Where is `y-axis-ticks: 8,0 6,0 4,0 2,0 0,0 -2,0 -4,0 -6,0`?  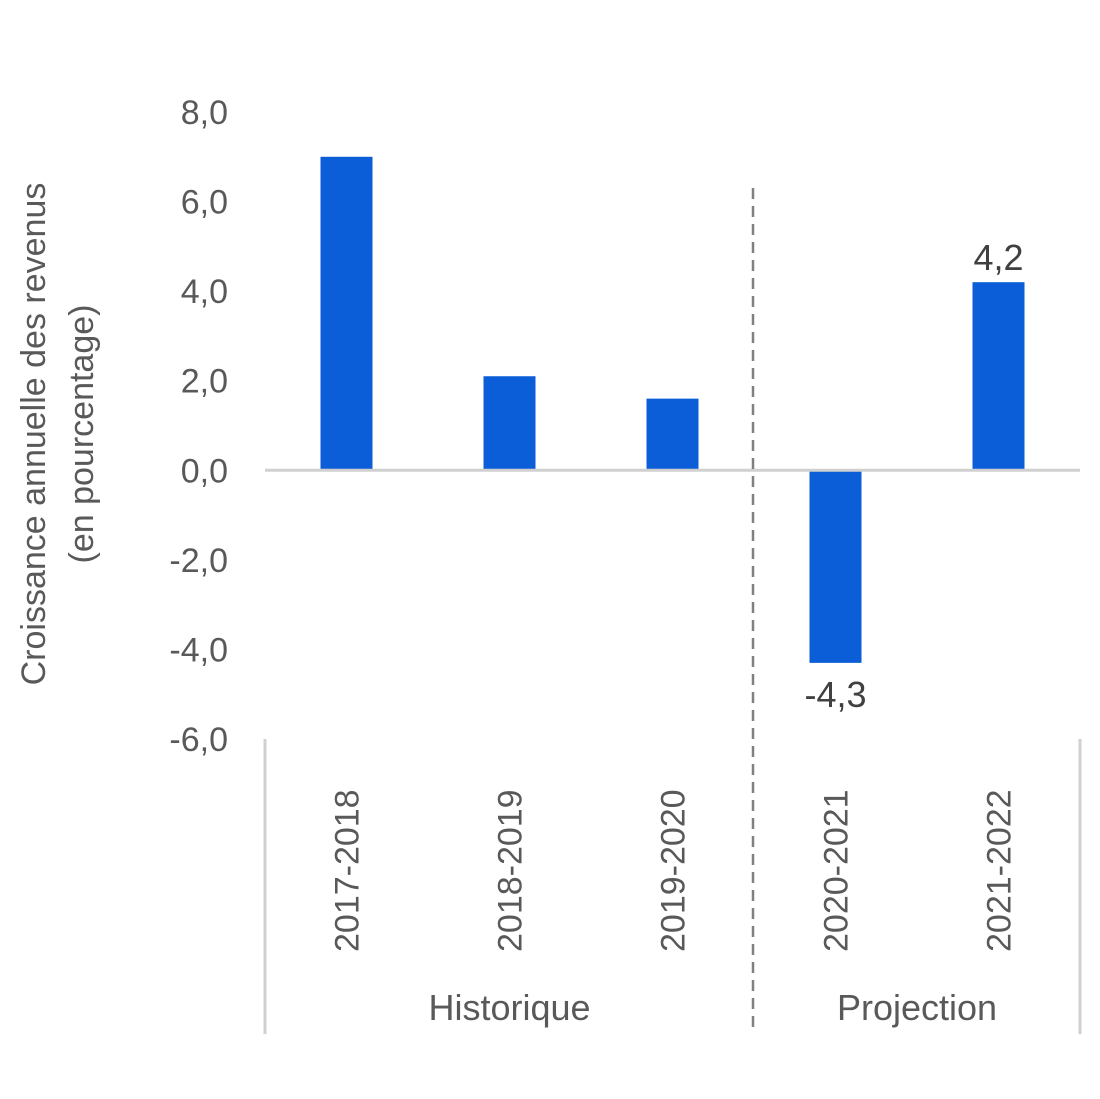
y-axis-ticks: 8,0 6,0 4,0 2,0 0,0 -2,0 -4,0 -6,0 is located at coordinates (198, 426).